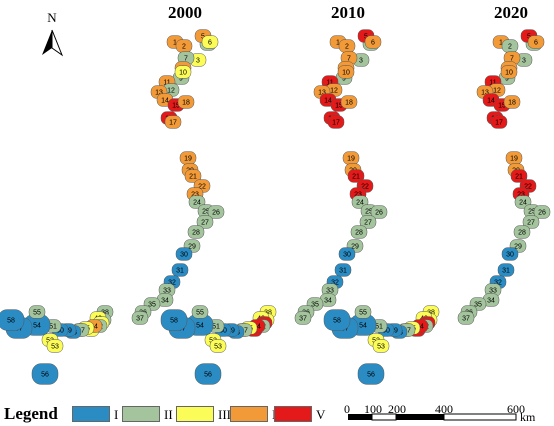 The image size is (554, 426). What do you see at coordinates (492, 83) in the screenshot?
I see `region-label: 11` at bounding box center [492, 83].